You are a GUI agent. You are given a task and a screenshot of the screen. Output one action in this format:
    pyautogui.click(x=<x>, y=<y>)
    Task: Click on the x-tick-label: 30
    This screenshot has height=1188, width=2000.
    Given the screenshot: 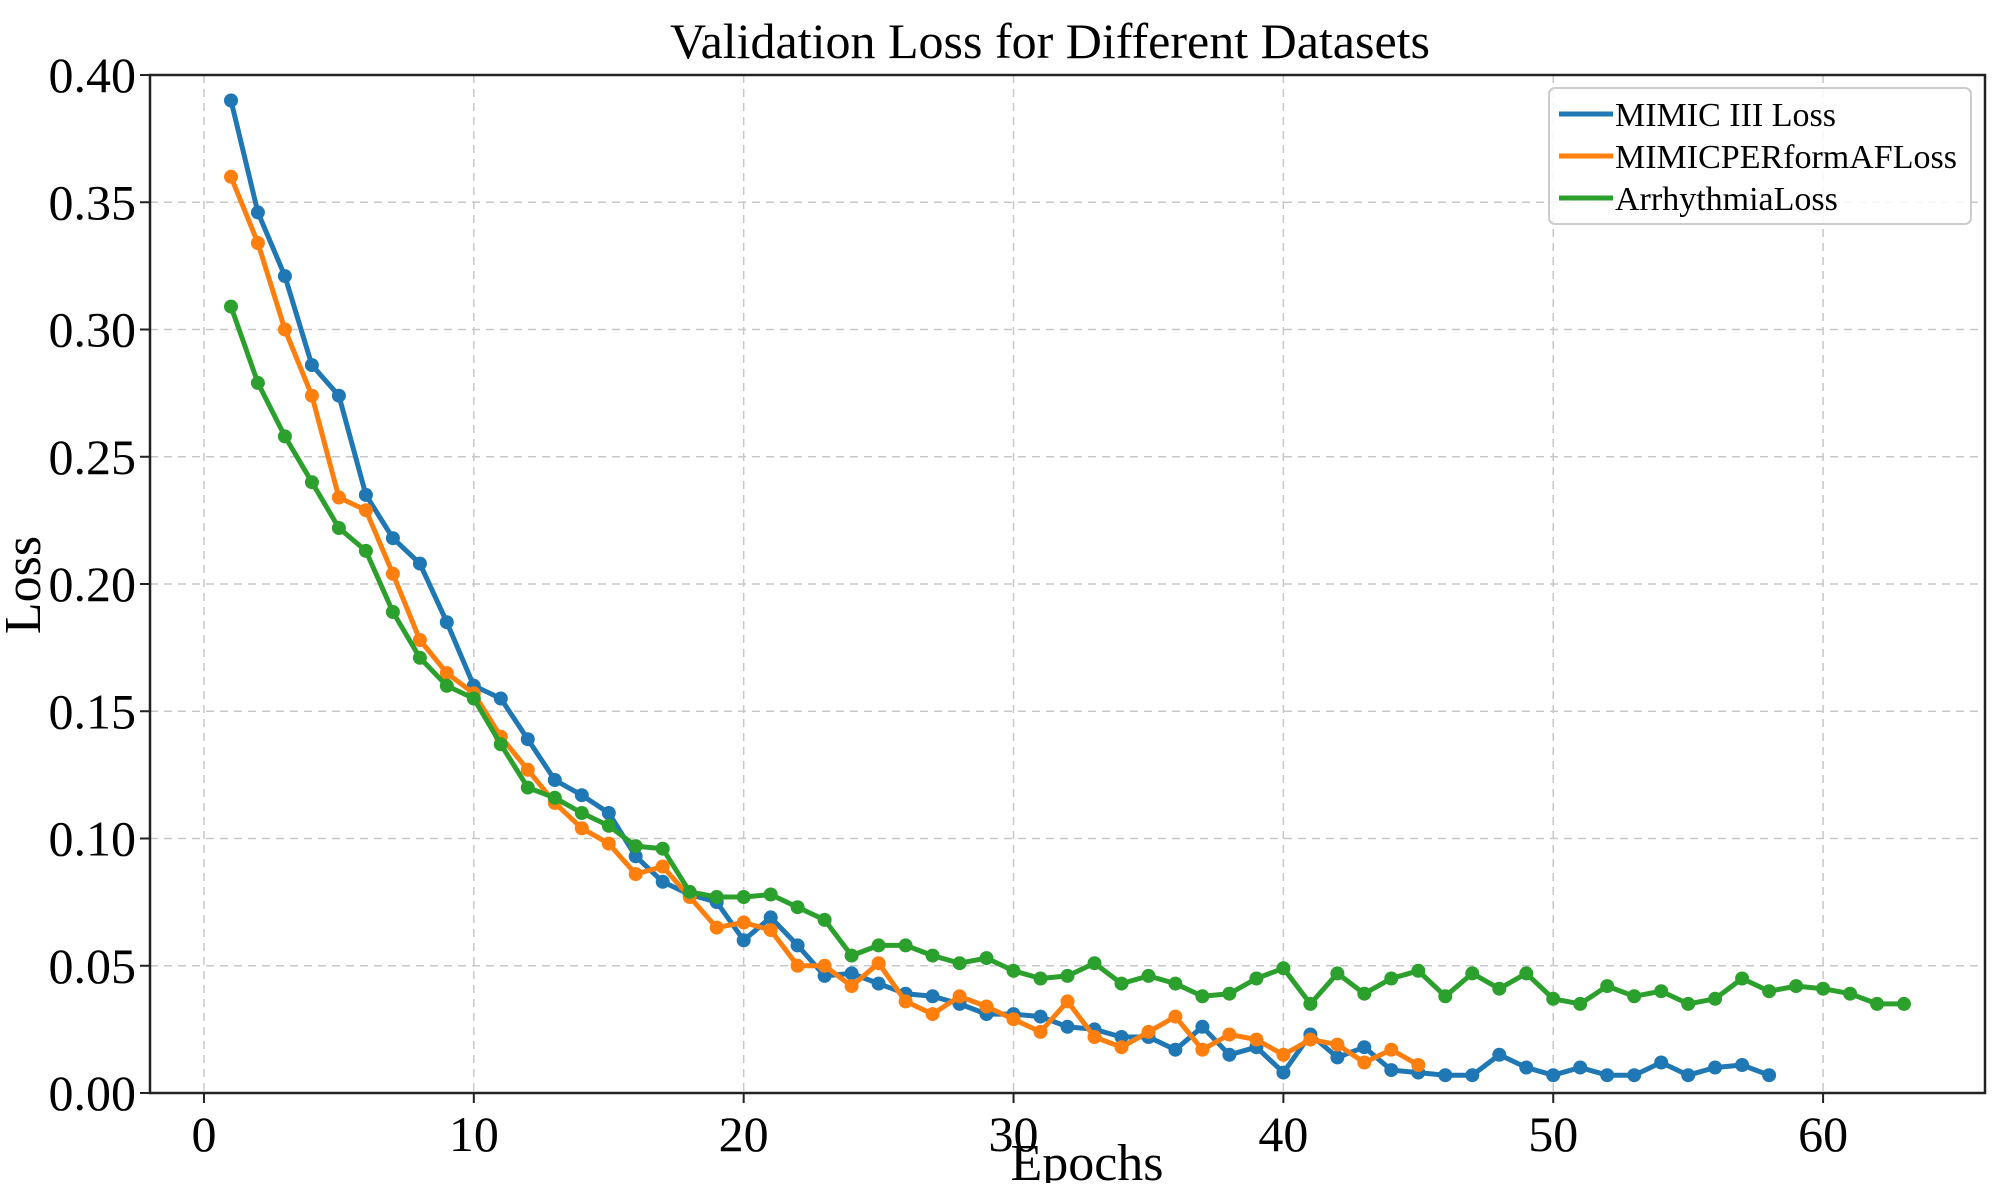 What is the action you would take?
    pyautogui.click(x=1014, y=1134)
    